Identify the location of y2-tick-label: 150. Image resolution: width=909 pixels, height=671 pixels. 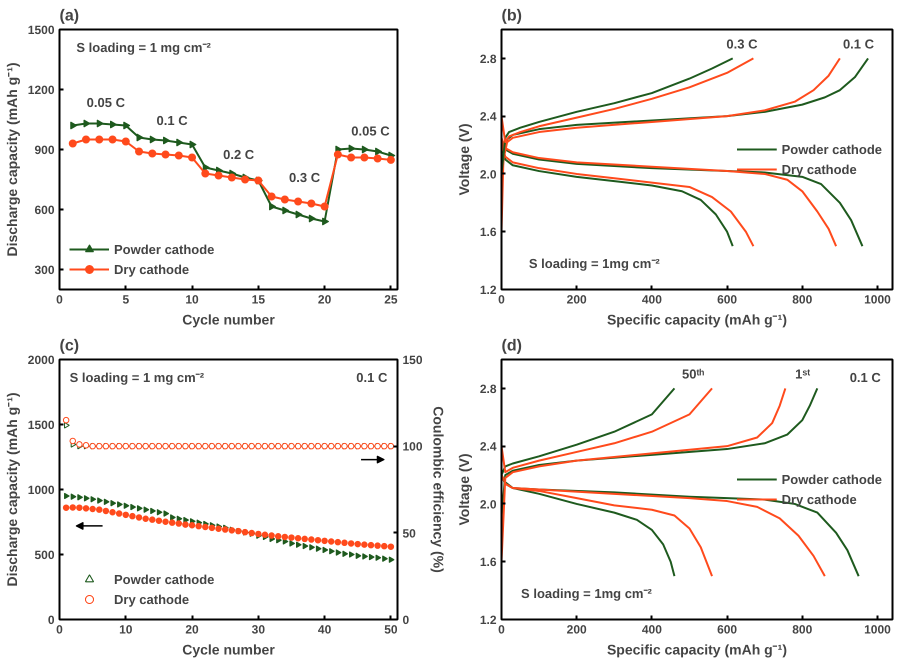
(412, 360).